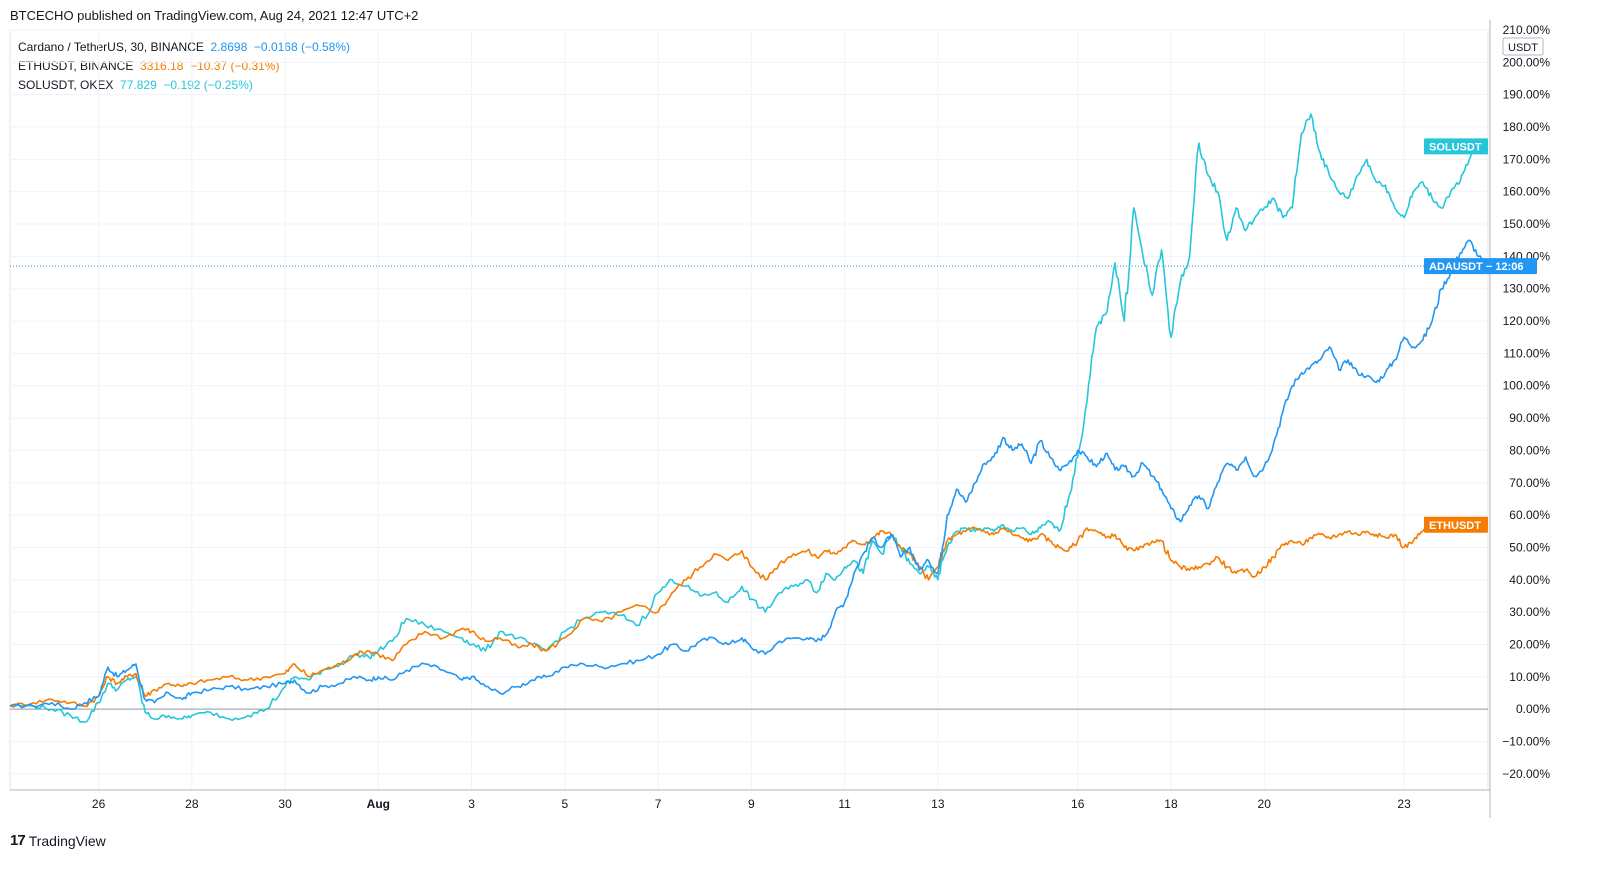  I want to click on legend-row-sol: SOLUSDT, OKEX 77.829 −0.192 (−0.25%), so click(184, 85).